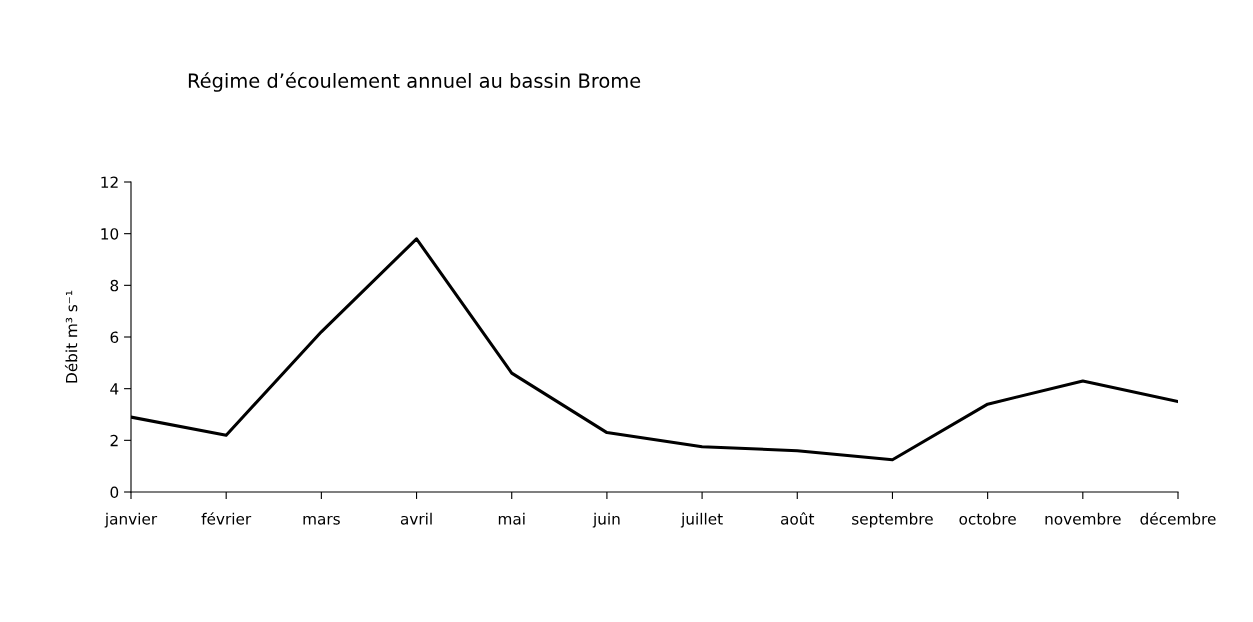  I want to click on x-tick-label: mars, so click(321, 520).